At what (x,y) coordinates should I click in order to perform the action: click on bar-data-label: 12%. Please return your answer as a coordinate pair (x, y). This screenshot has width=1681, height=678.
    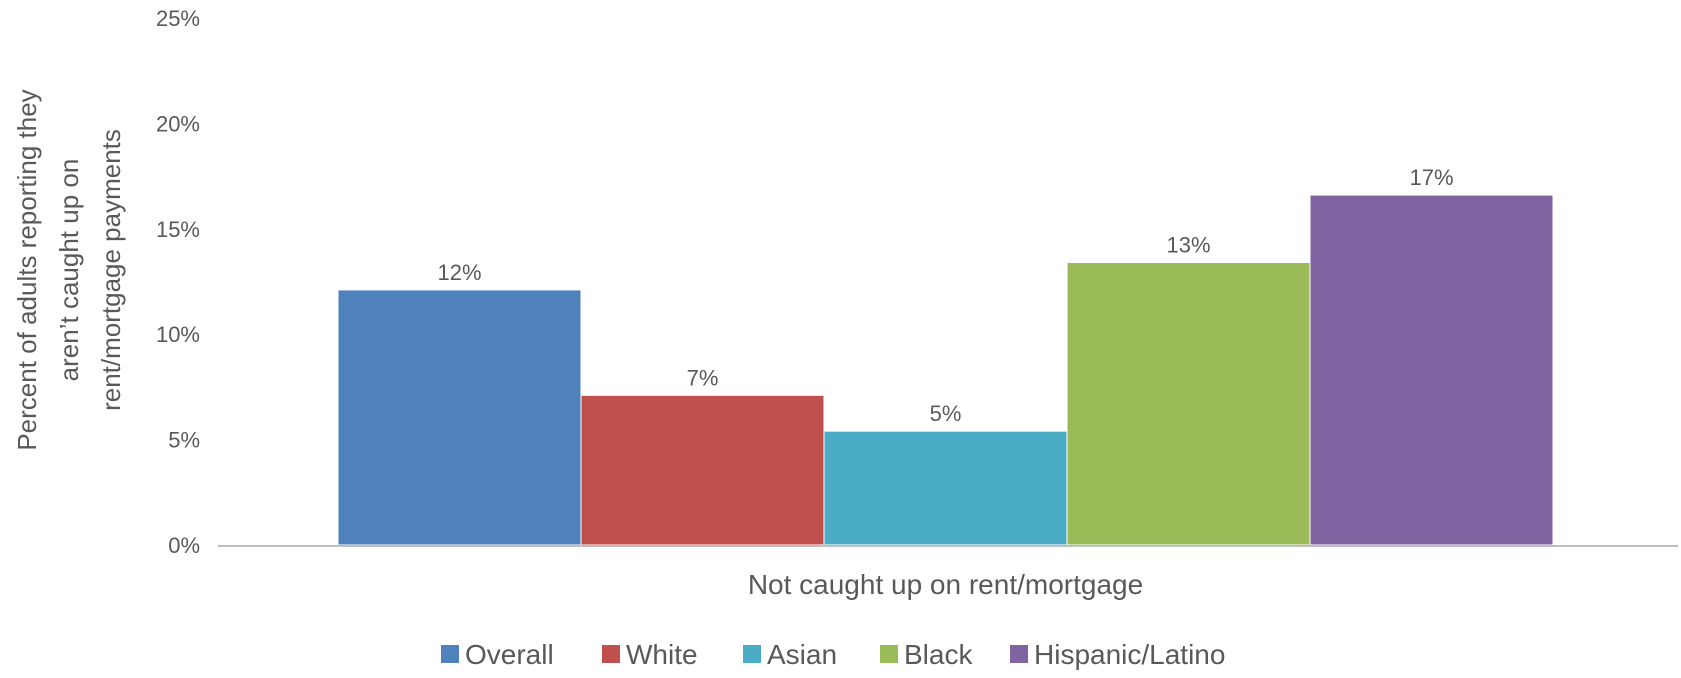
    Looking at the image, I should click on (459, 272).